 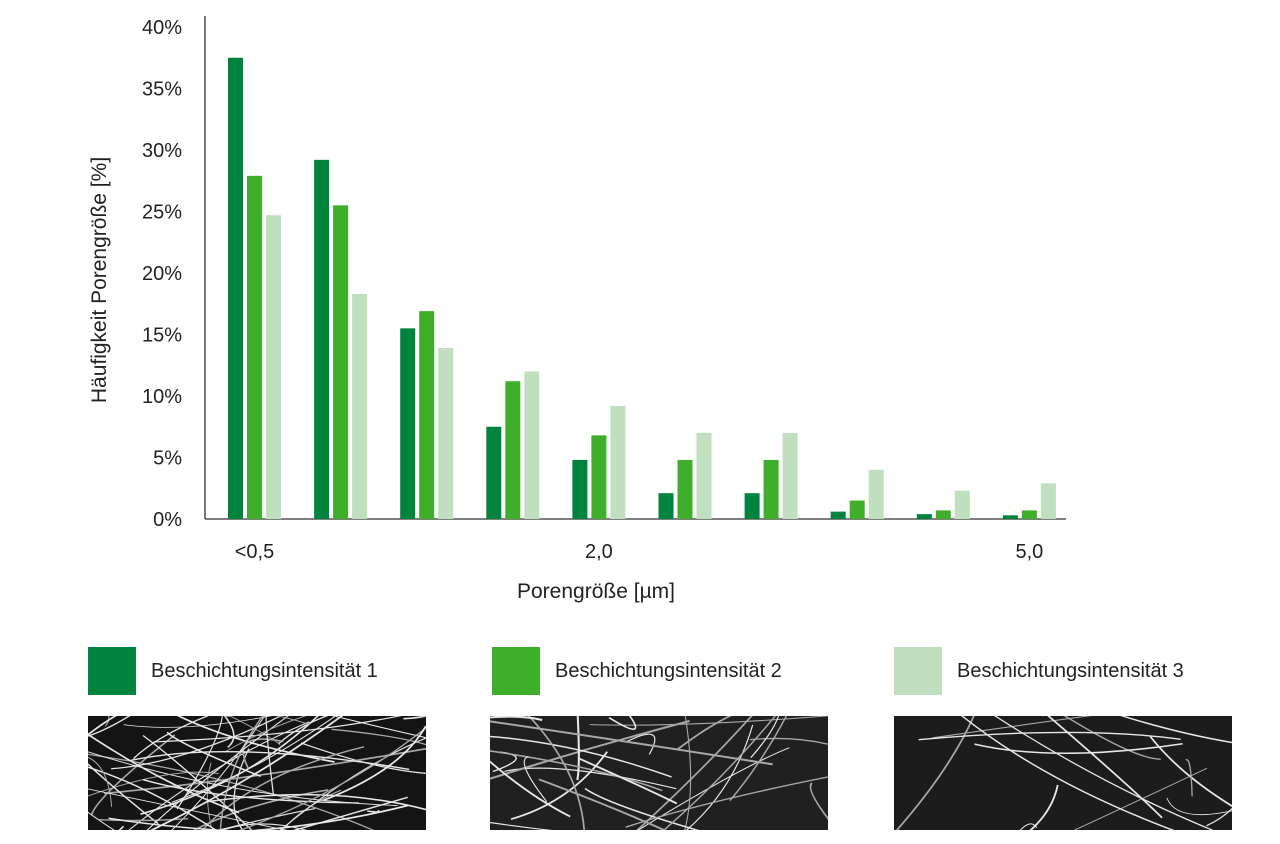 What do you see at coordinates (264, 670) in the screenshot?
I see `legend-label-1: Beschichtungsintensität 1` at bounding box center [264, 670].